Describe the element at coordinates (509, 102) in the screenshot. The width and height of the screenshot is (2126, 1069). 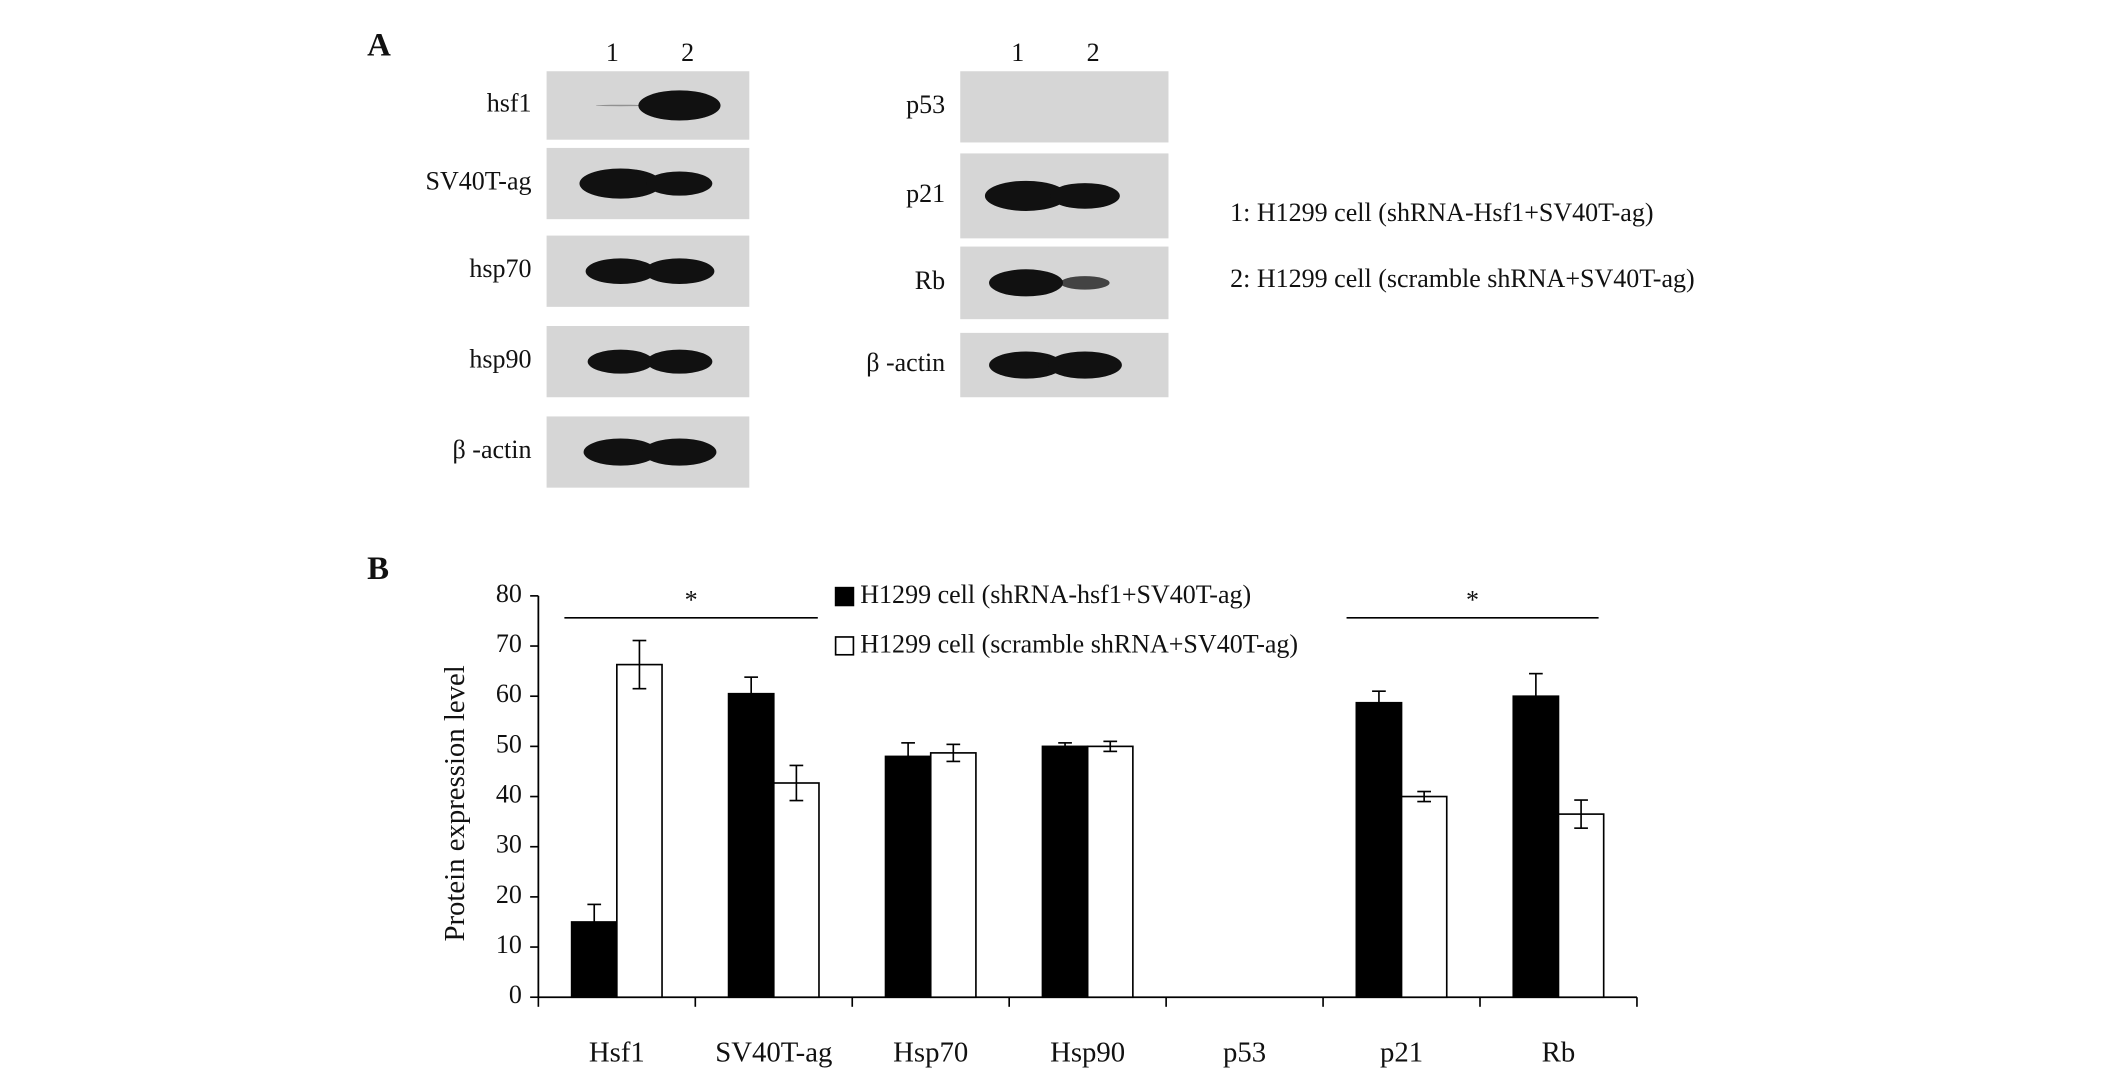
I see `blot-row-label: hsf1` at that location.